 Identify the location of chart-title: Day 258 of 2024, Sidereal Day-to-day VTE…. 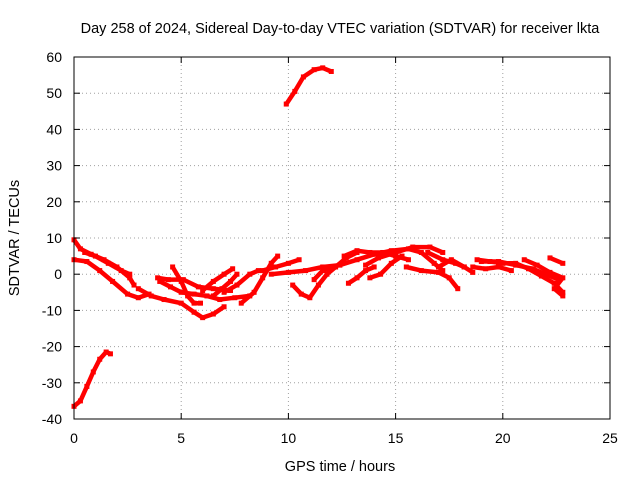
(341, 29).